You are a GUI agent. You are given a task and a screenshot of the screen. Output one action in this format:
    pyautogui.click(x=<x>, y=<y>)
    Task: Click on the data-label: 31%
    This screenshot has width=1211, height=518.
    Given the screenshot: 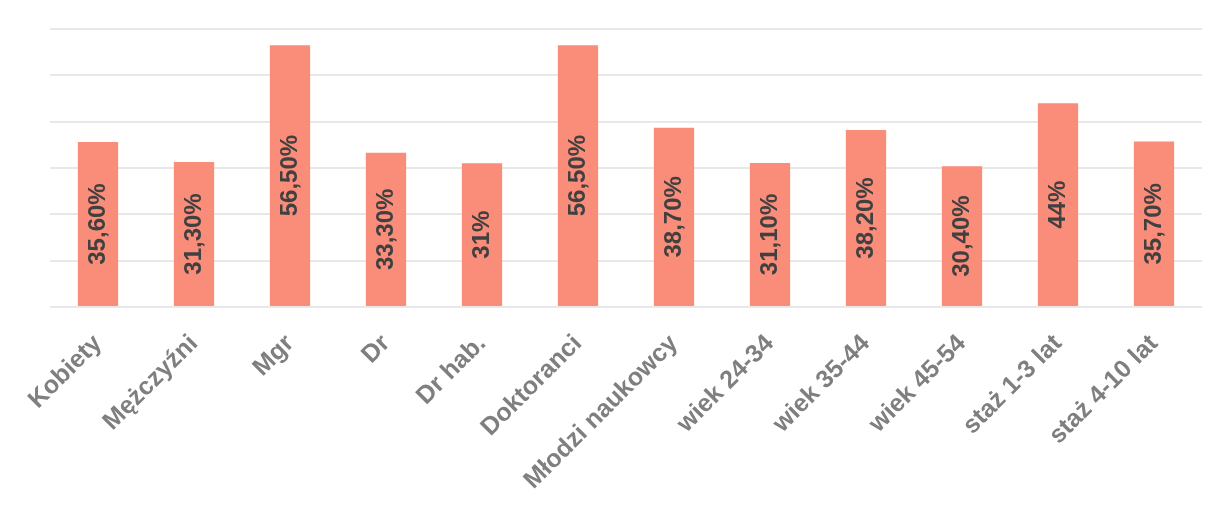 What is the action you would take?
    pyautogui.click(x=480, y=234)
    